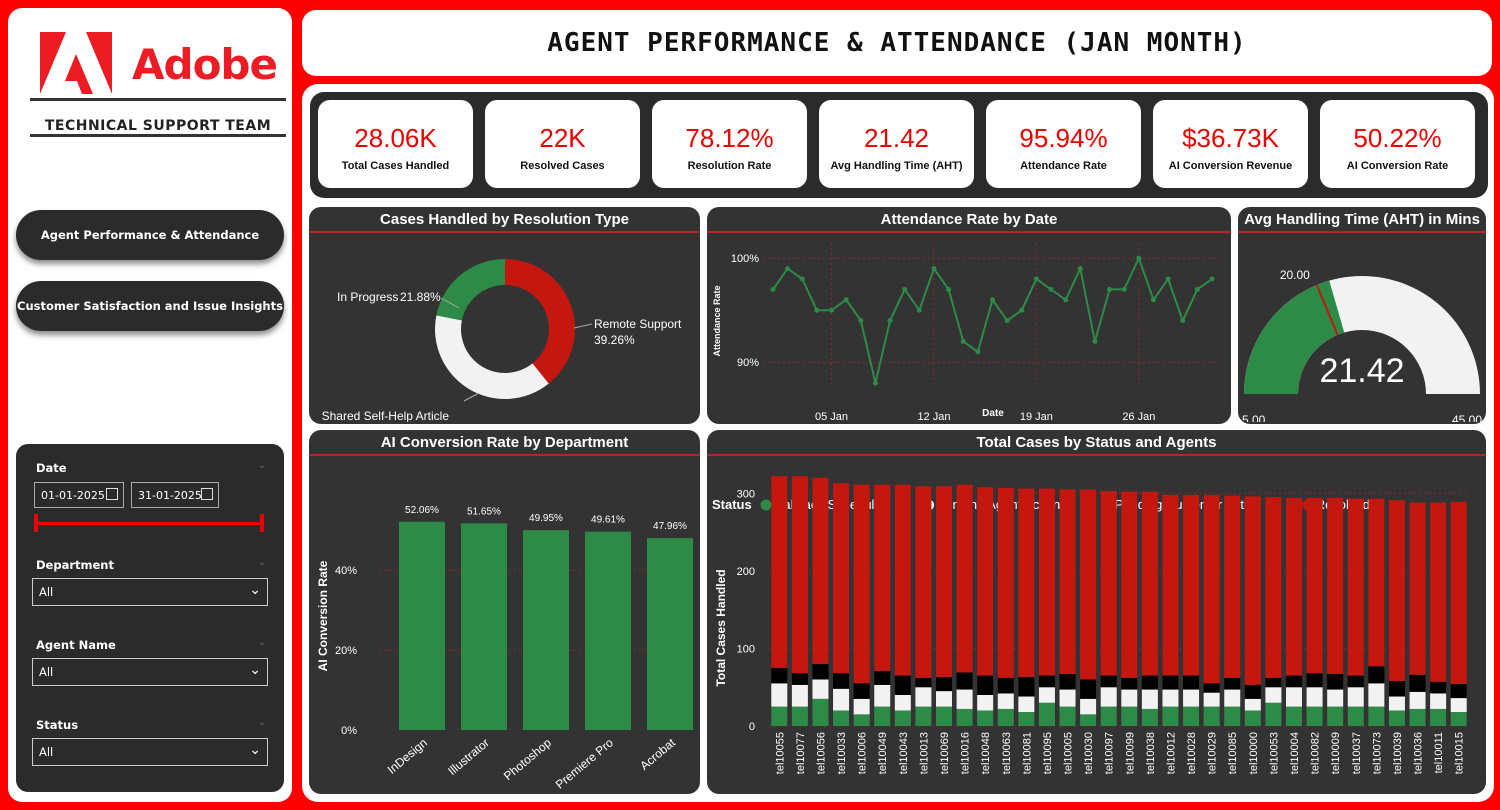  What do you see at coordinates (150, 523) in the screenshot?
I see `date-range-slider` at bounding box center [150, 523].